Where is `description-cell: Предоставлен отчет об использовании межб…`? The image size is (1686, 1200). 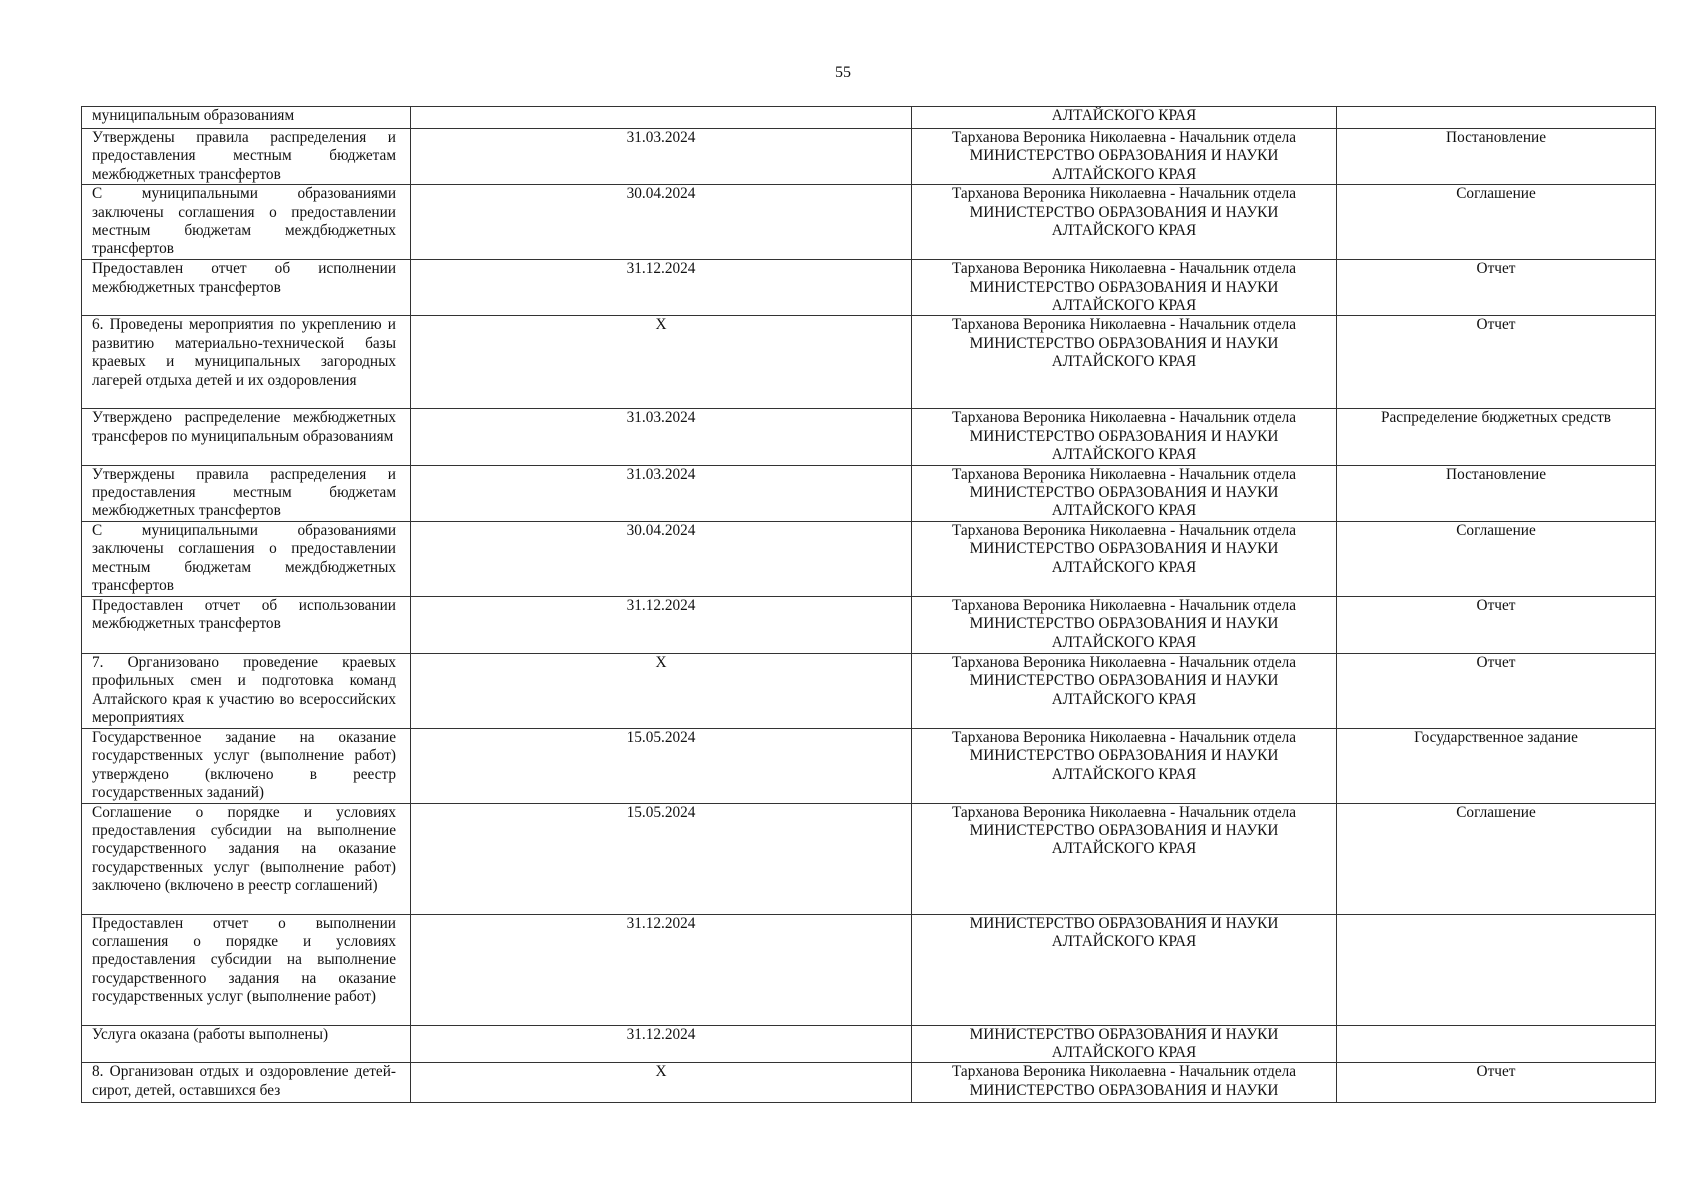
description-cell: Предоставлен отчет об использовании межб… is located at coordinates (246, 624).